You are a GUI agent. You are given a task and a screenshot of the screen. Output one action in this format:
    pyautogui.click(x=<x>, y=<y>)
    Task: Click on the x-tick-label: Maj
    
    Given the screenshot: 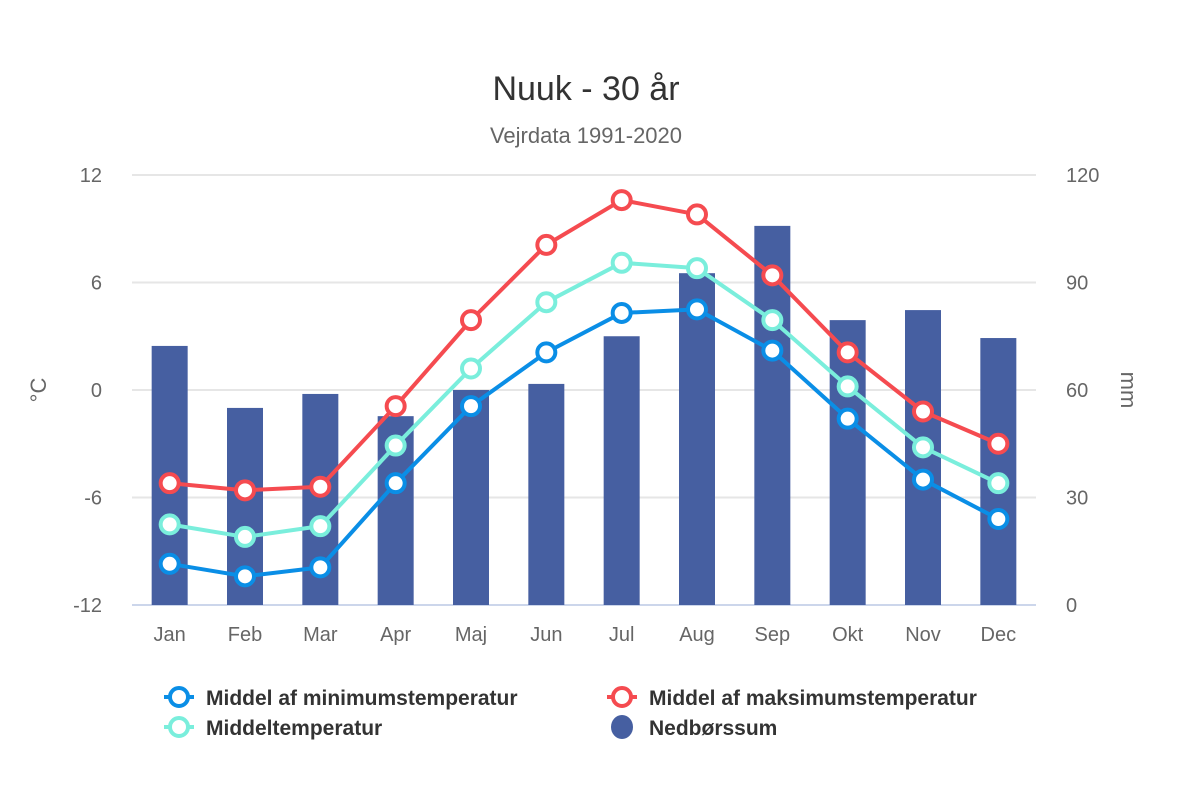 What is the action you would take?
    pyautogui.click(x=471, y=635)
    